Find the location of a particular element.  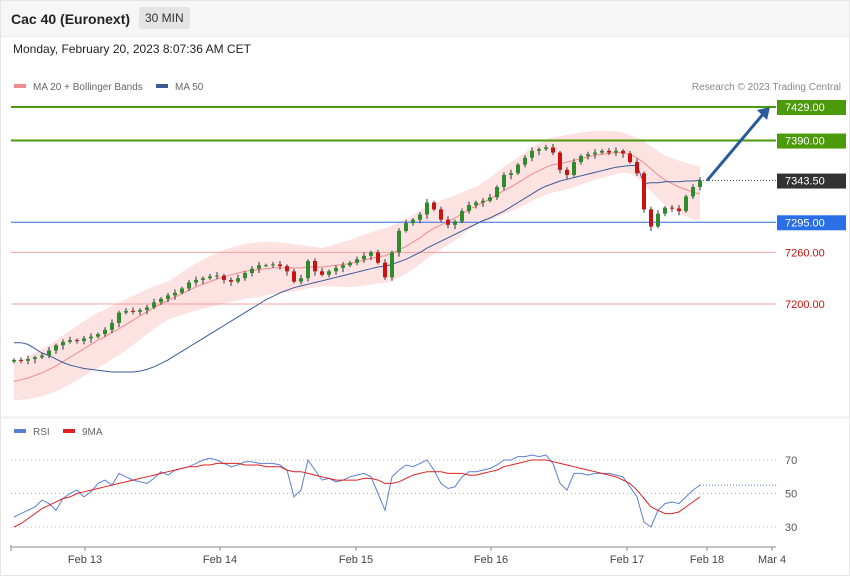

support-level-label: 7200.00 is located at coordinates (805, 305).